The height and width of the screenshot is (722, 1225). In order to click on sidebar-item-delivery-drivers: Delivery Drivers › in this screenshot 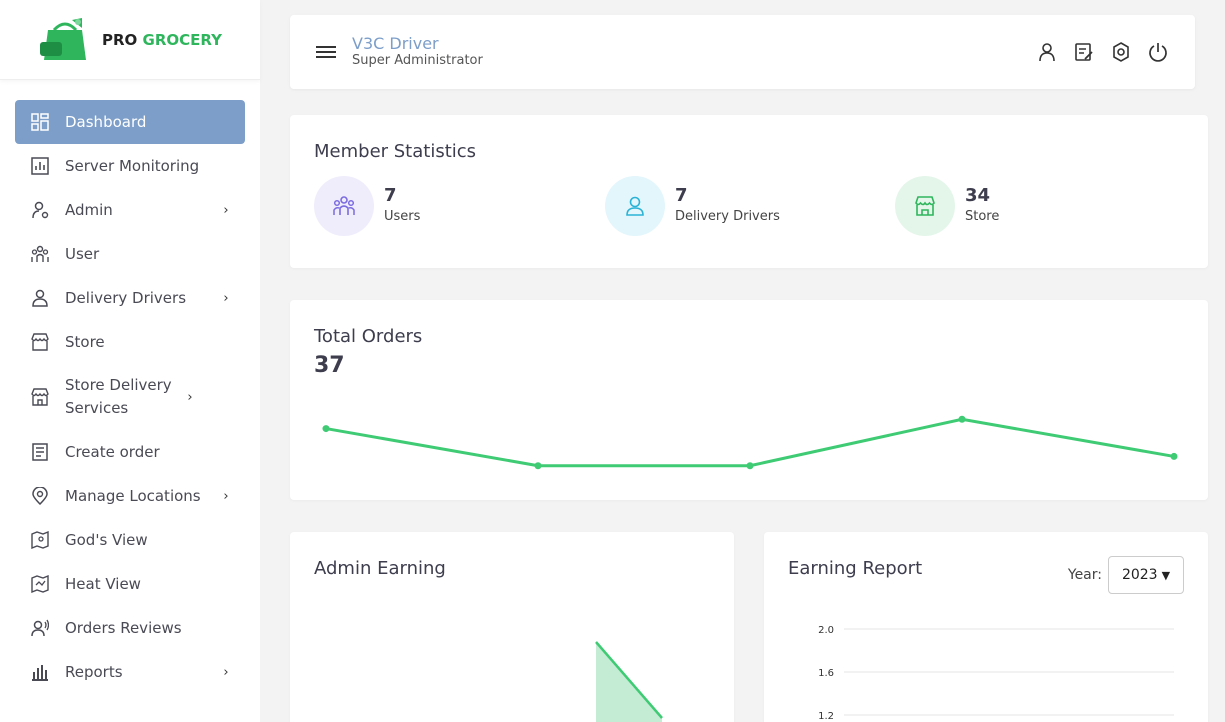, I will do `click(130, 298)`.